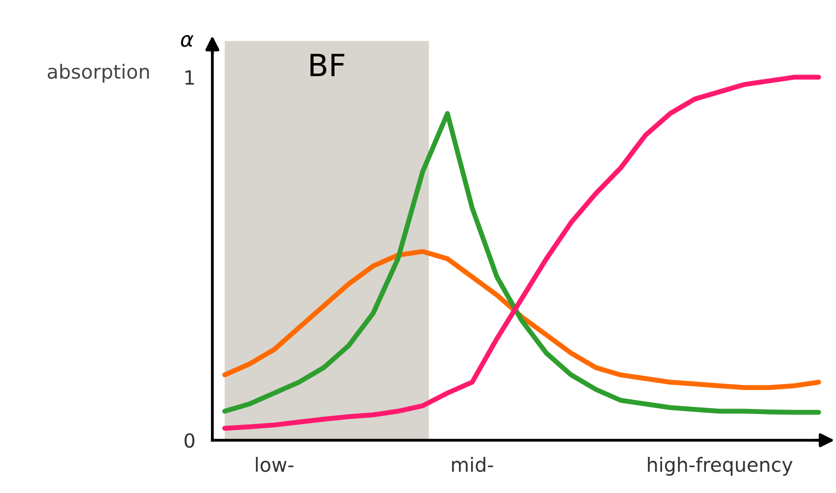 The height and width of the screenshot is (493, 836). What do you see at coordinates (275, 464) in the screenshot?
I see `x-tick-label: low-` at bounding box center [275, 464].